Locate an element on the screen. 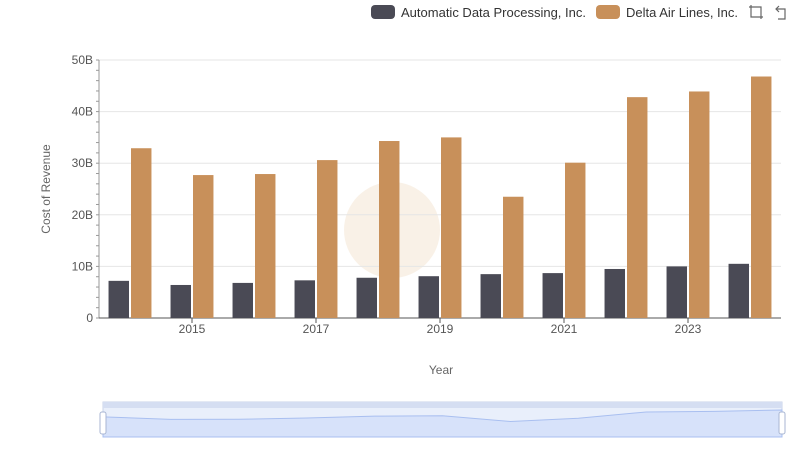 Image resolution: width=800 pixels, height=466 pixels. zoom-handle-start is located at coordinates (103, 423).